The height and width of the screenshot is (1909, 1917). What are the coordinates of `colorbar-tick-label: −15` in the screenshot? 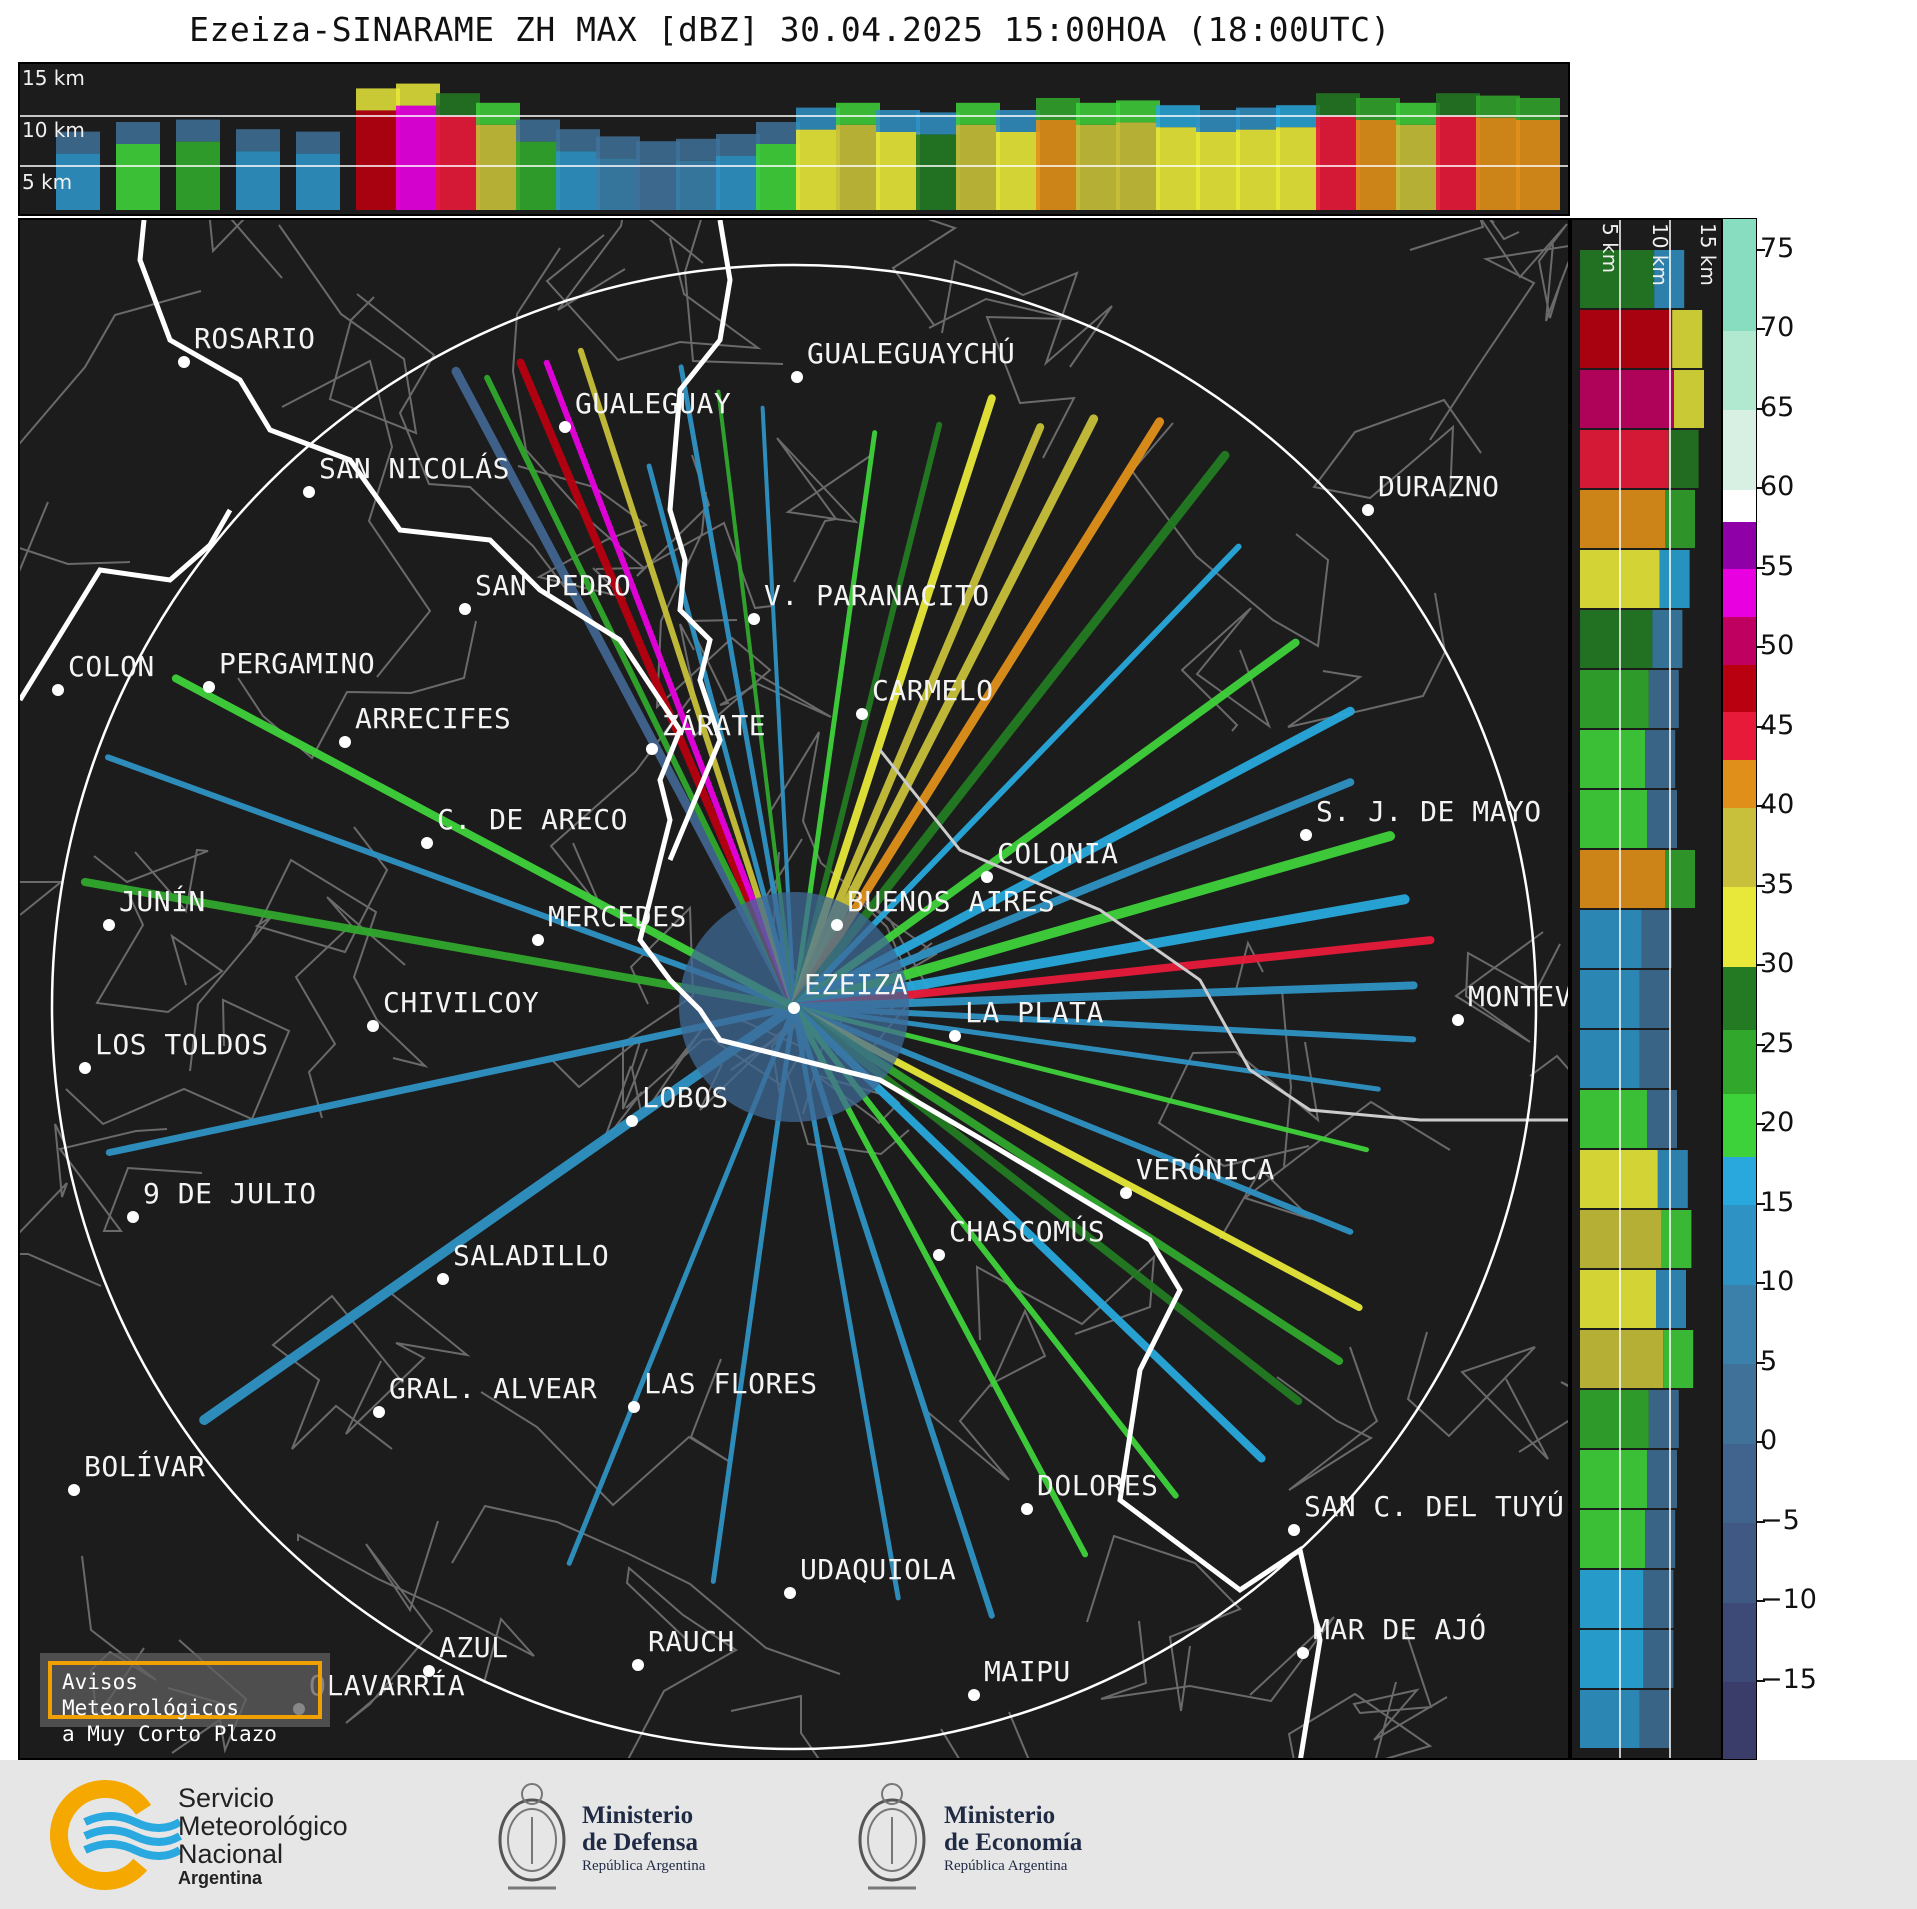 It's located at (1788, 1679).